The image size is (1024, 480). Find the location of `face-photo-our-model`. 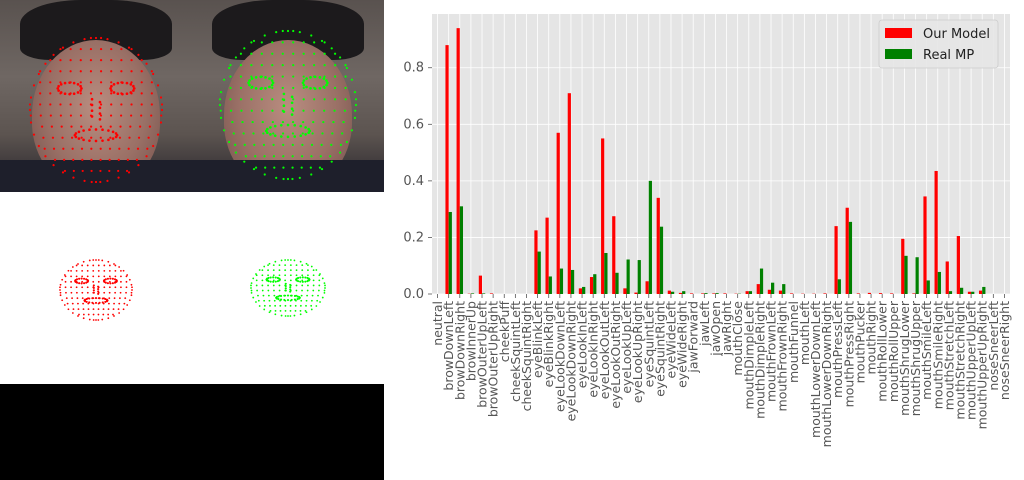

face-photo-our-model is located at coordinates (96, 96).